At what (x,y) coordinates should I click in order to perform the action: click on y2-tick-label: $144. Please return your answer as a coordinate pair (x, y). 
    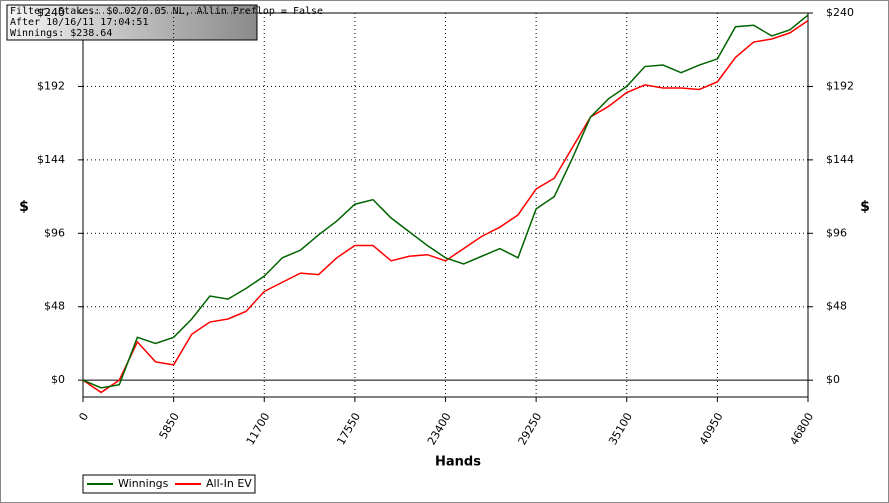
    Looking at the image, I should click on (840, 159).